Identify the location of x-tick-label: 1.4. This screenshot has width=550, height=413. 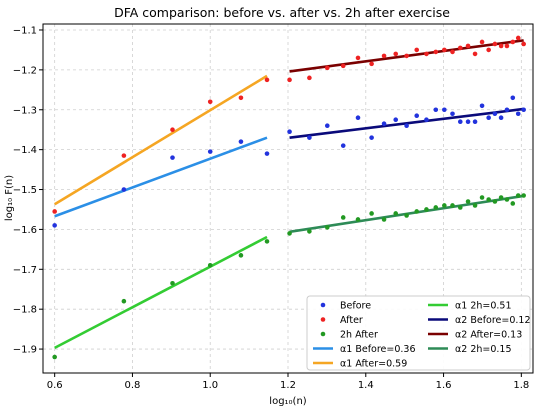
(366, 385).